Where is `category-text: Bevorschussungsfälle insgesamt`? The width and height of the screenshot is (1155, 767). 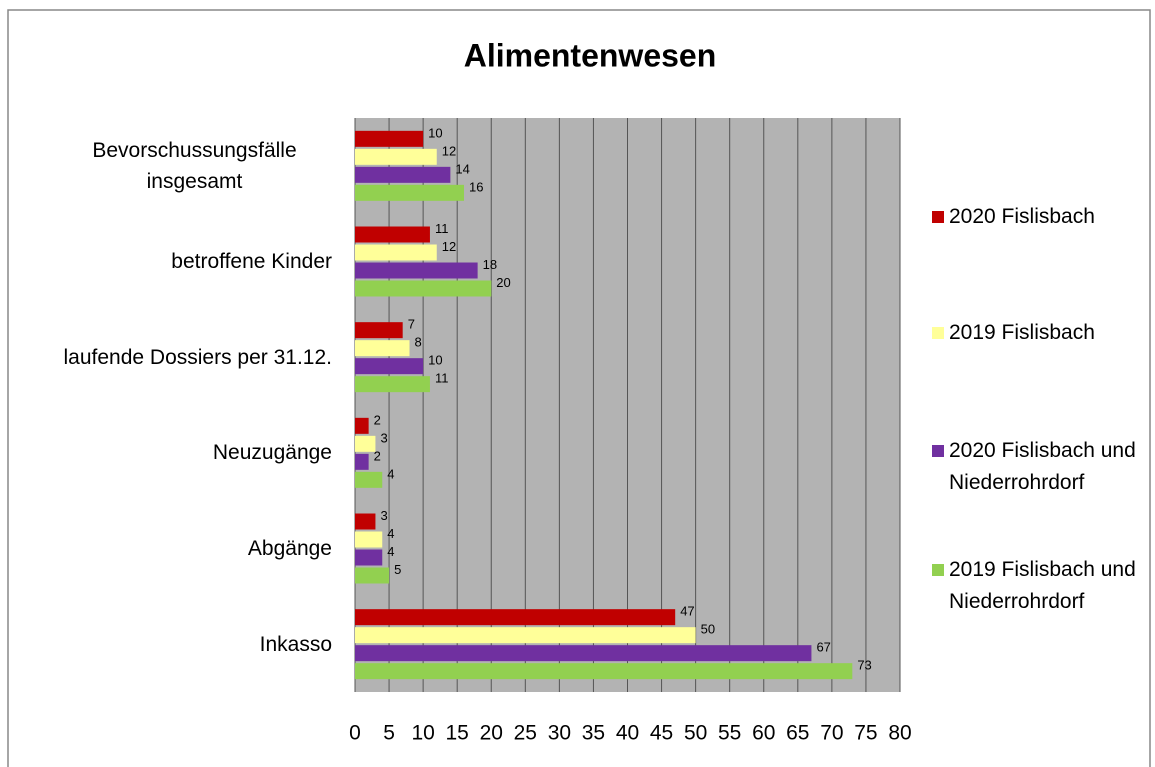 category-text: Bevorschussungsfälle insgesamt is located at coordinates (194, 165).